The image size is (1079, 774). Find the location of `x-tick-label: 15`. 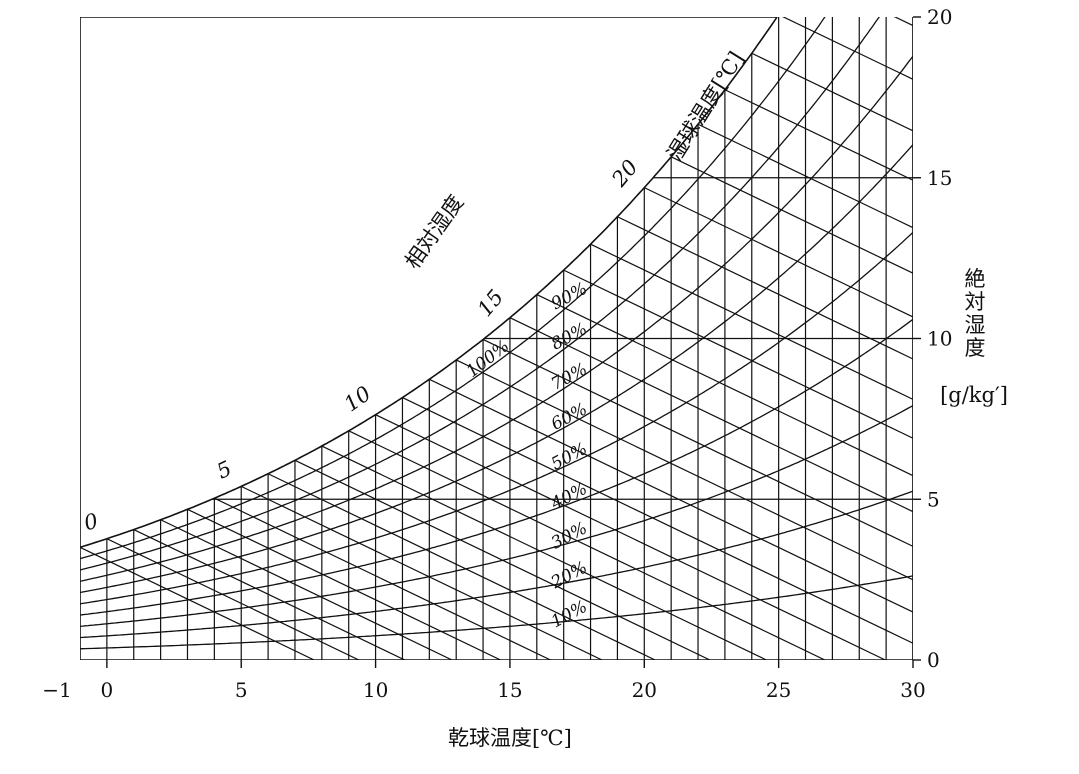

x-tick-label: 15 is located at coordinates (509, 690).